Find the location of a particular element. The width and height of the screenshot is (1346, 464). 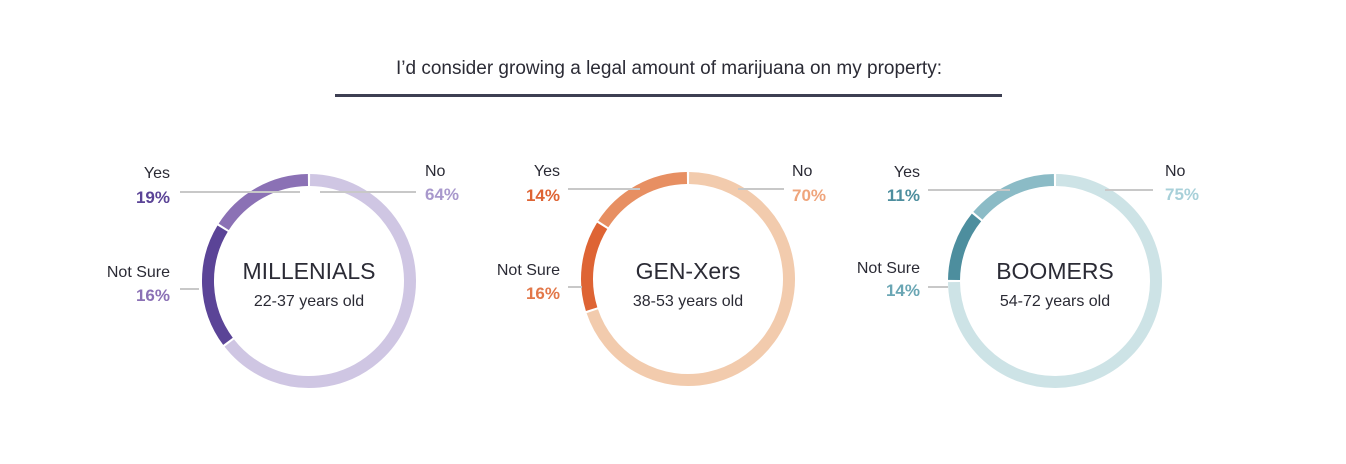

title-underline is located at coordinates (668, 95).